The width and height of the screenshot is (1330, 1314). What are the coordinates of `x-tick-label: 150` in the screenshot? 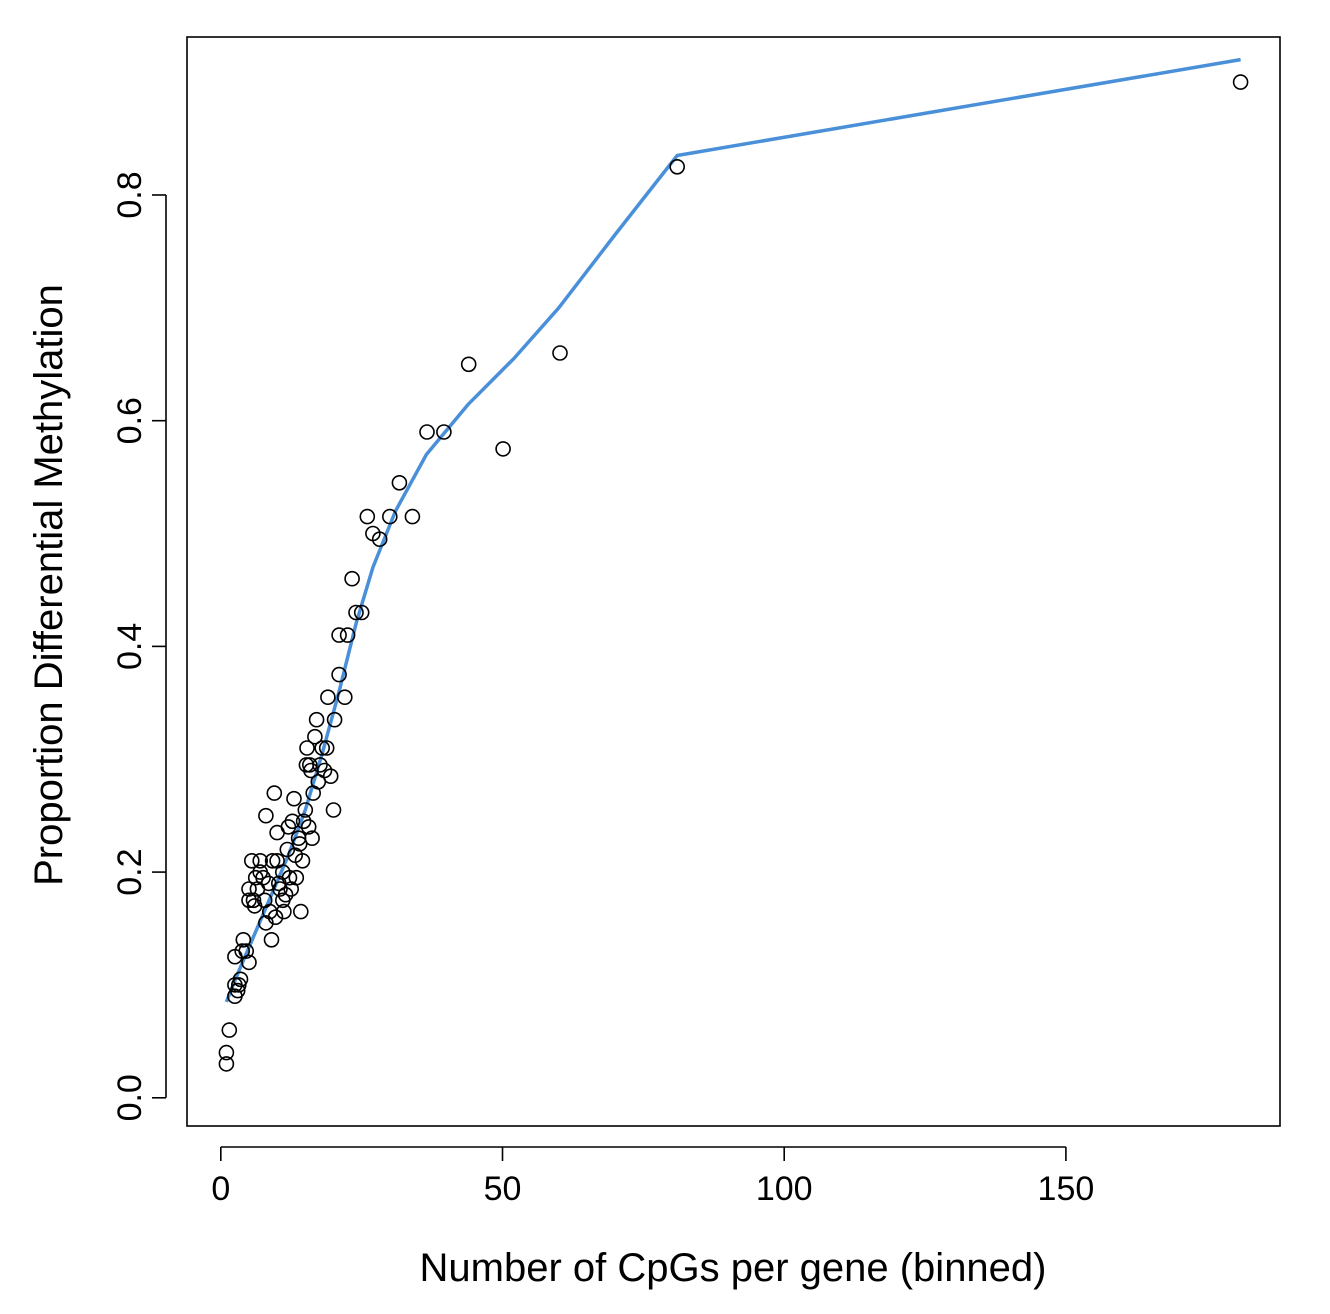 It's located at (1066, 1189).